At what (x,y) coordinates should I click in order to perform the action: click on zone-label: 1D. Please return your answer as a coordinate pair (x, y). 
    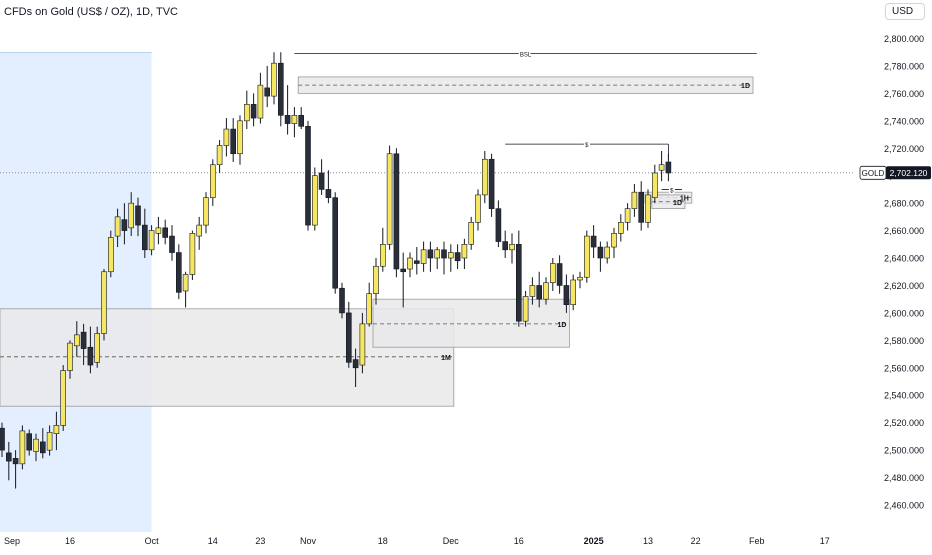
    Looking at the image, I should click on (677, 203).